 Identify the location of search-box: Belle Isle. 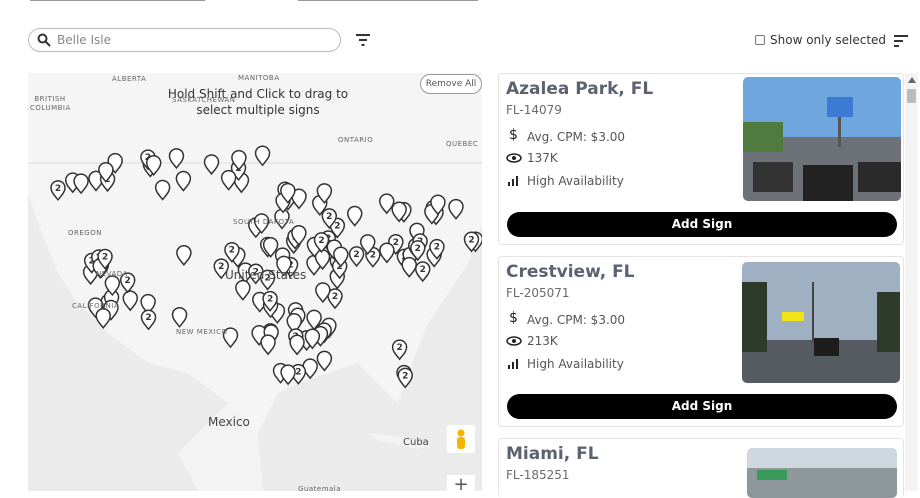
(184, 40).